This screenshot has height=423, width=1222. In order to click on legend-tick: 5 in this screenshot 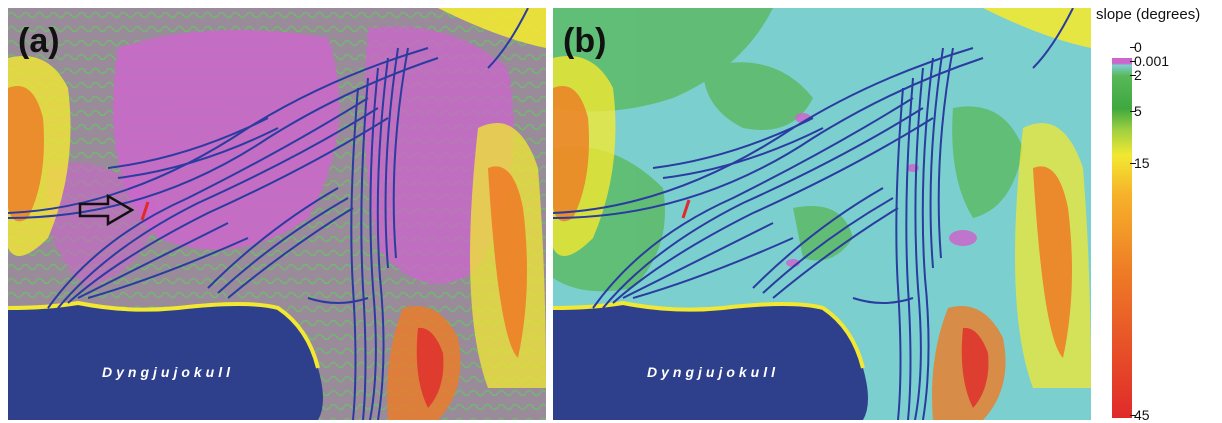, I will do `click(1136, 111)`.